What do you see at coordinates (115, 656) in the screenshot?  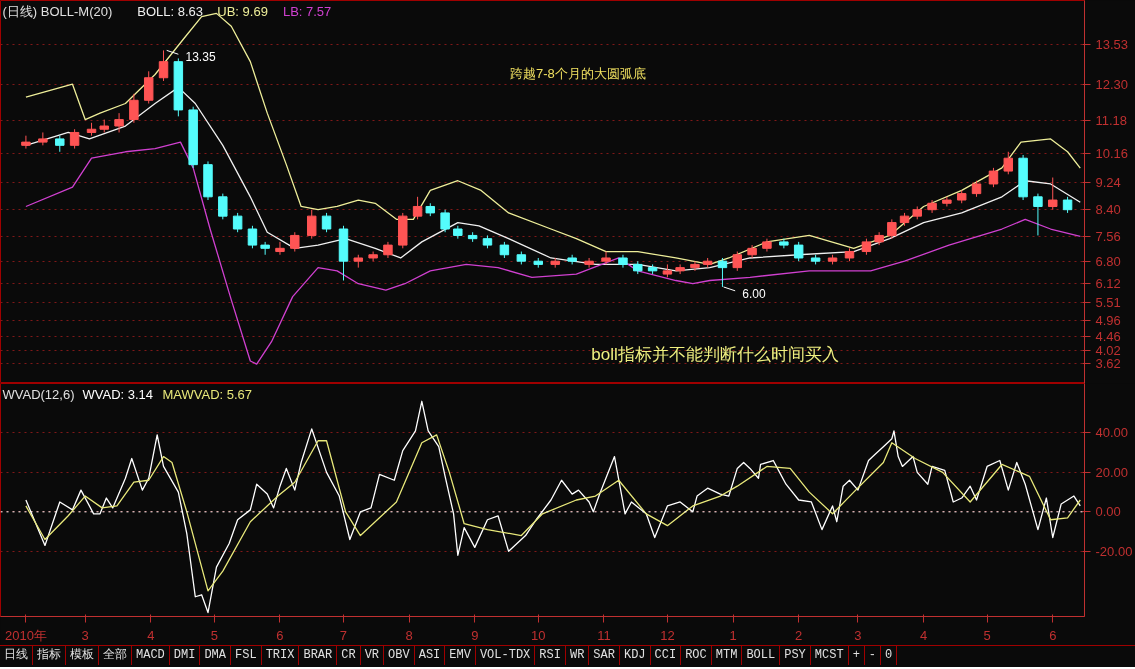 I see `text: 全部` at bounding box center [115, 656].